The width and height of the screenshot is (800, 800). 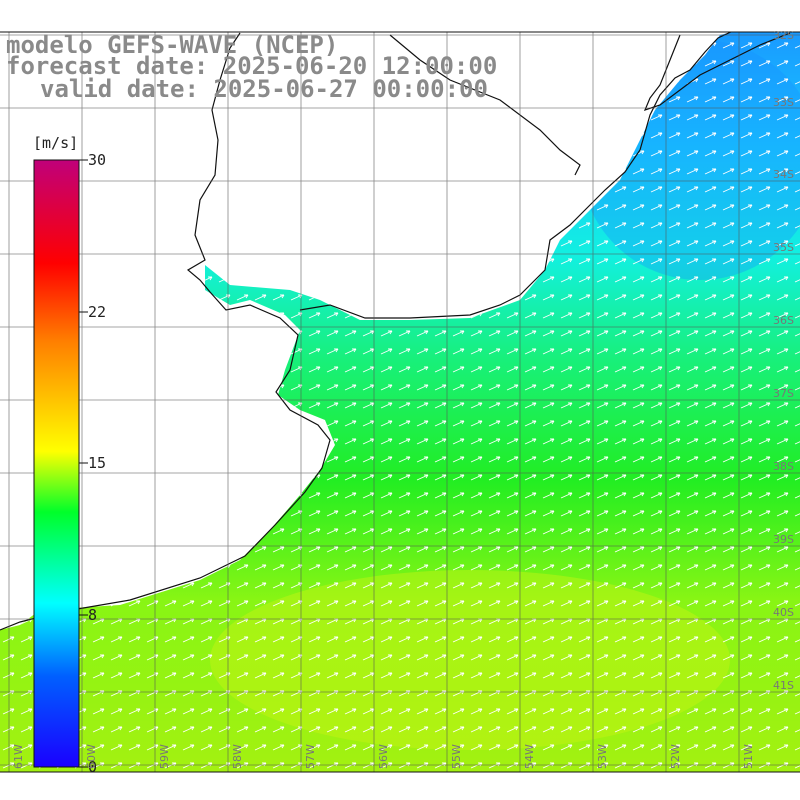 What do you see at coordinates (172, 45) in the screenshot?
I see `model-title: modelo GEFS-WAVE (NCEP)` at bounding box center [172, 45].